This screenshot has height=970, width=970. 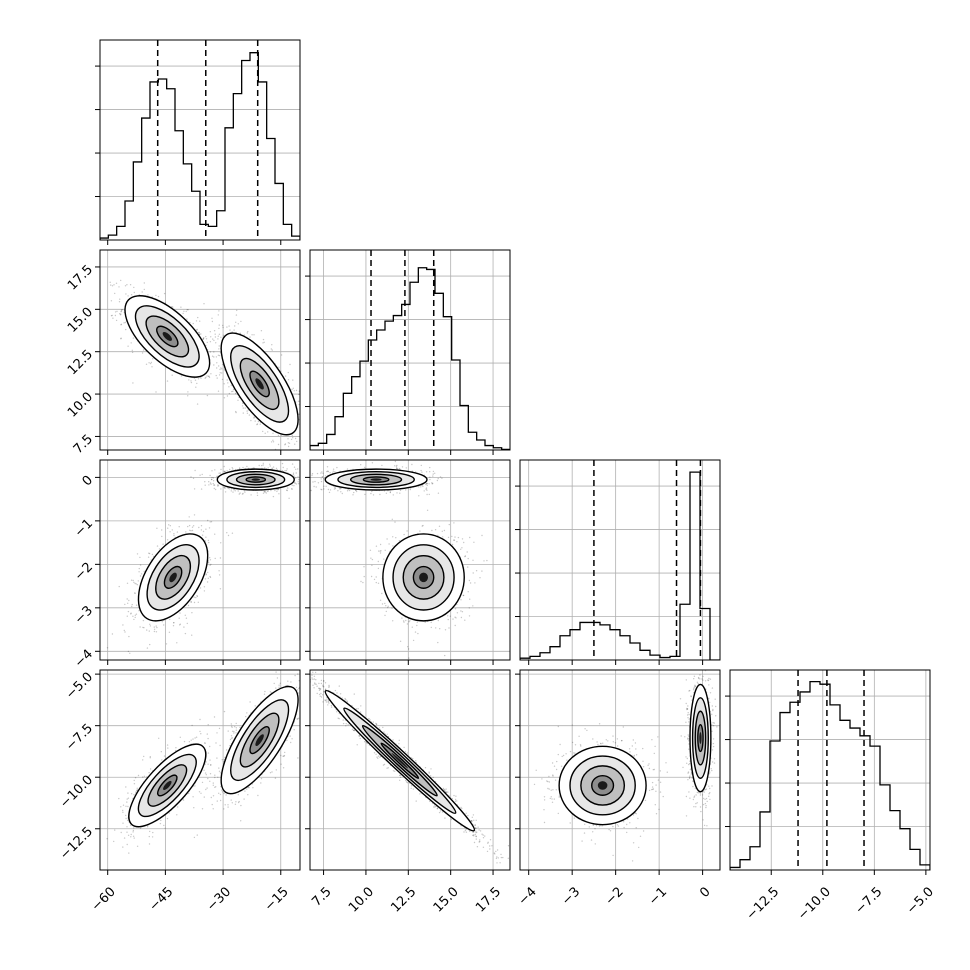 I want to click on y-tick-label: −7.5, so click(x=79, y=737).